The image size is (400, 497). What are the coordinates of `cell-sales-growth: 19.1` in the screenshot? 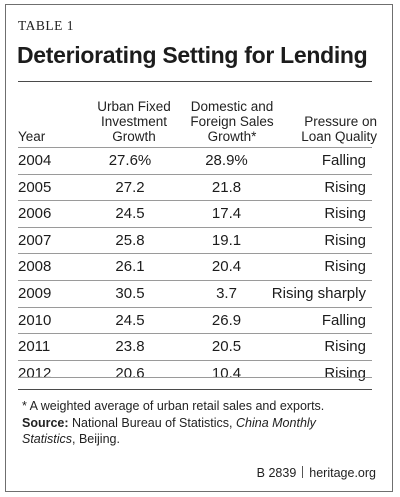 It's located at (226, 240).